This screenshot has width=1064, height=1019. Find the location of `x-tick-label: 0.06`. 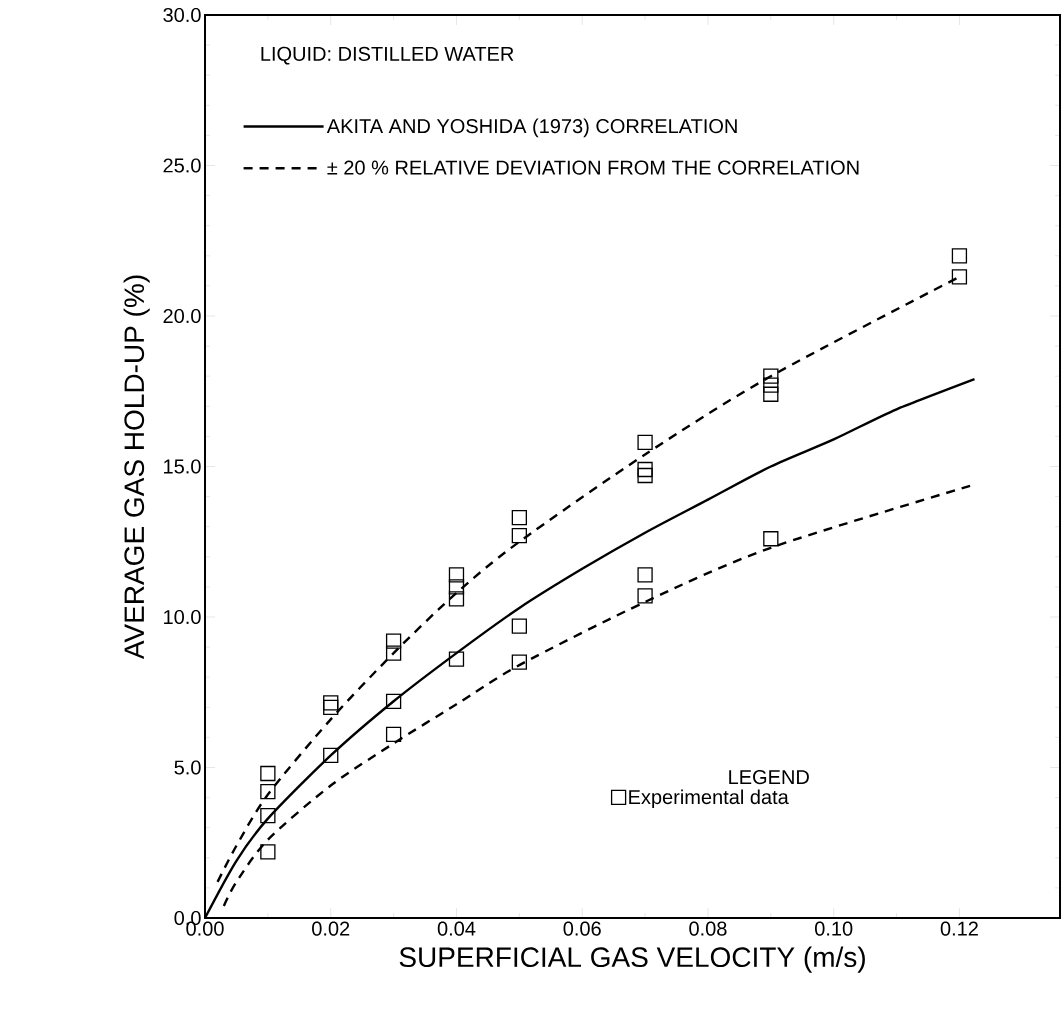

x-tick-label: 0.06 is located at coordinates (582, 928).